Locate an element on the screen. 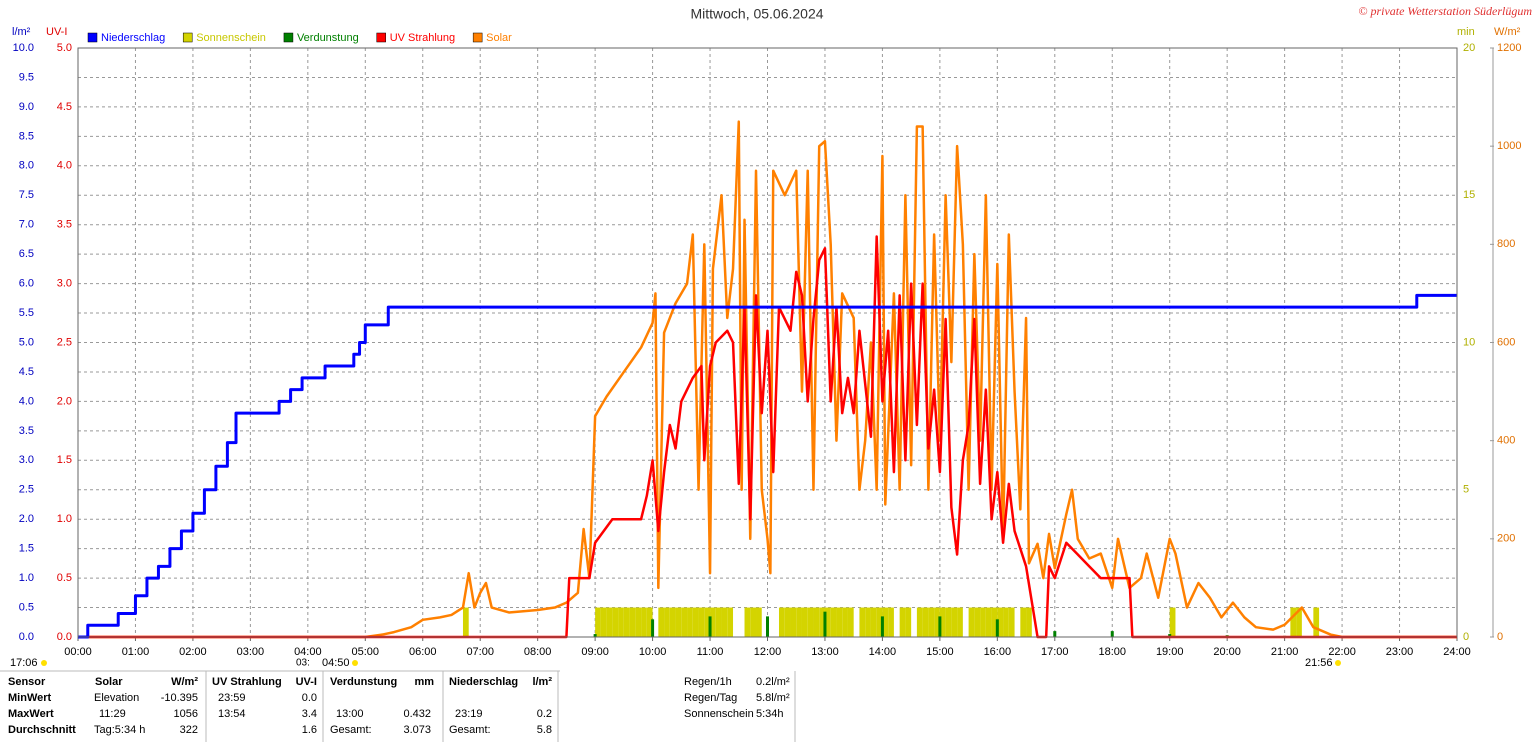 Image resolution: width=1536 pixels, height=742 pixels. cell: MinWert is located at coordinates (30, 698).